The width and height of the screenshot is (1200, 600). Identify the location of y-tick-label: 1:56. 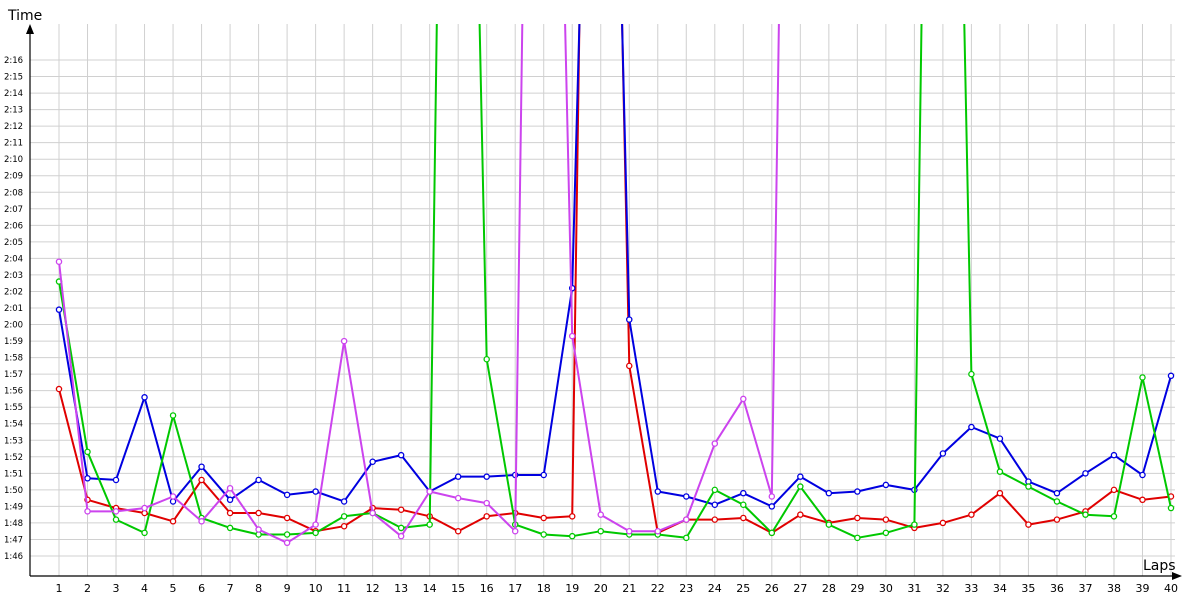
(13, 392).